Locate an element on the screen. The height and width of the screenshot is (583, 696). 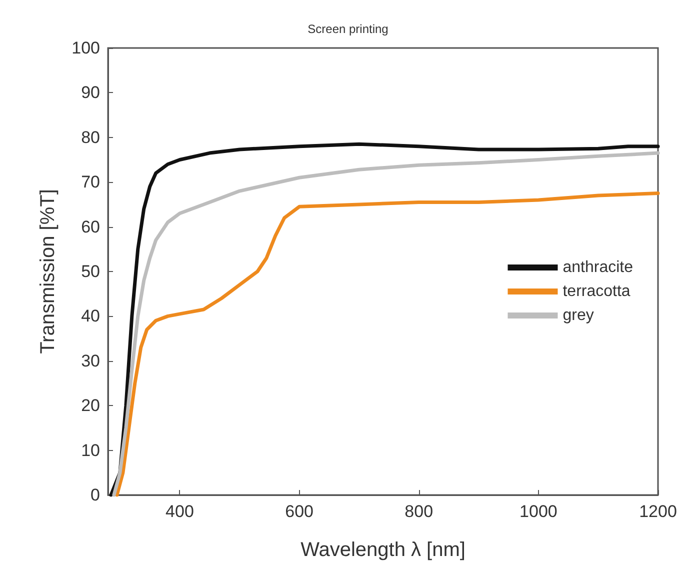
y-tick-label: 100 is located at coordinates (86, 48).